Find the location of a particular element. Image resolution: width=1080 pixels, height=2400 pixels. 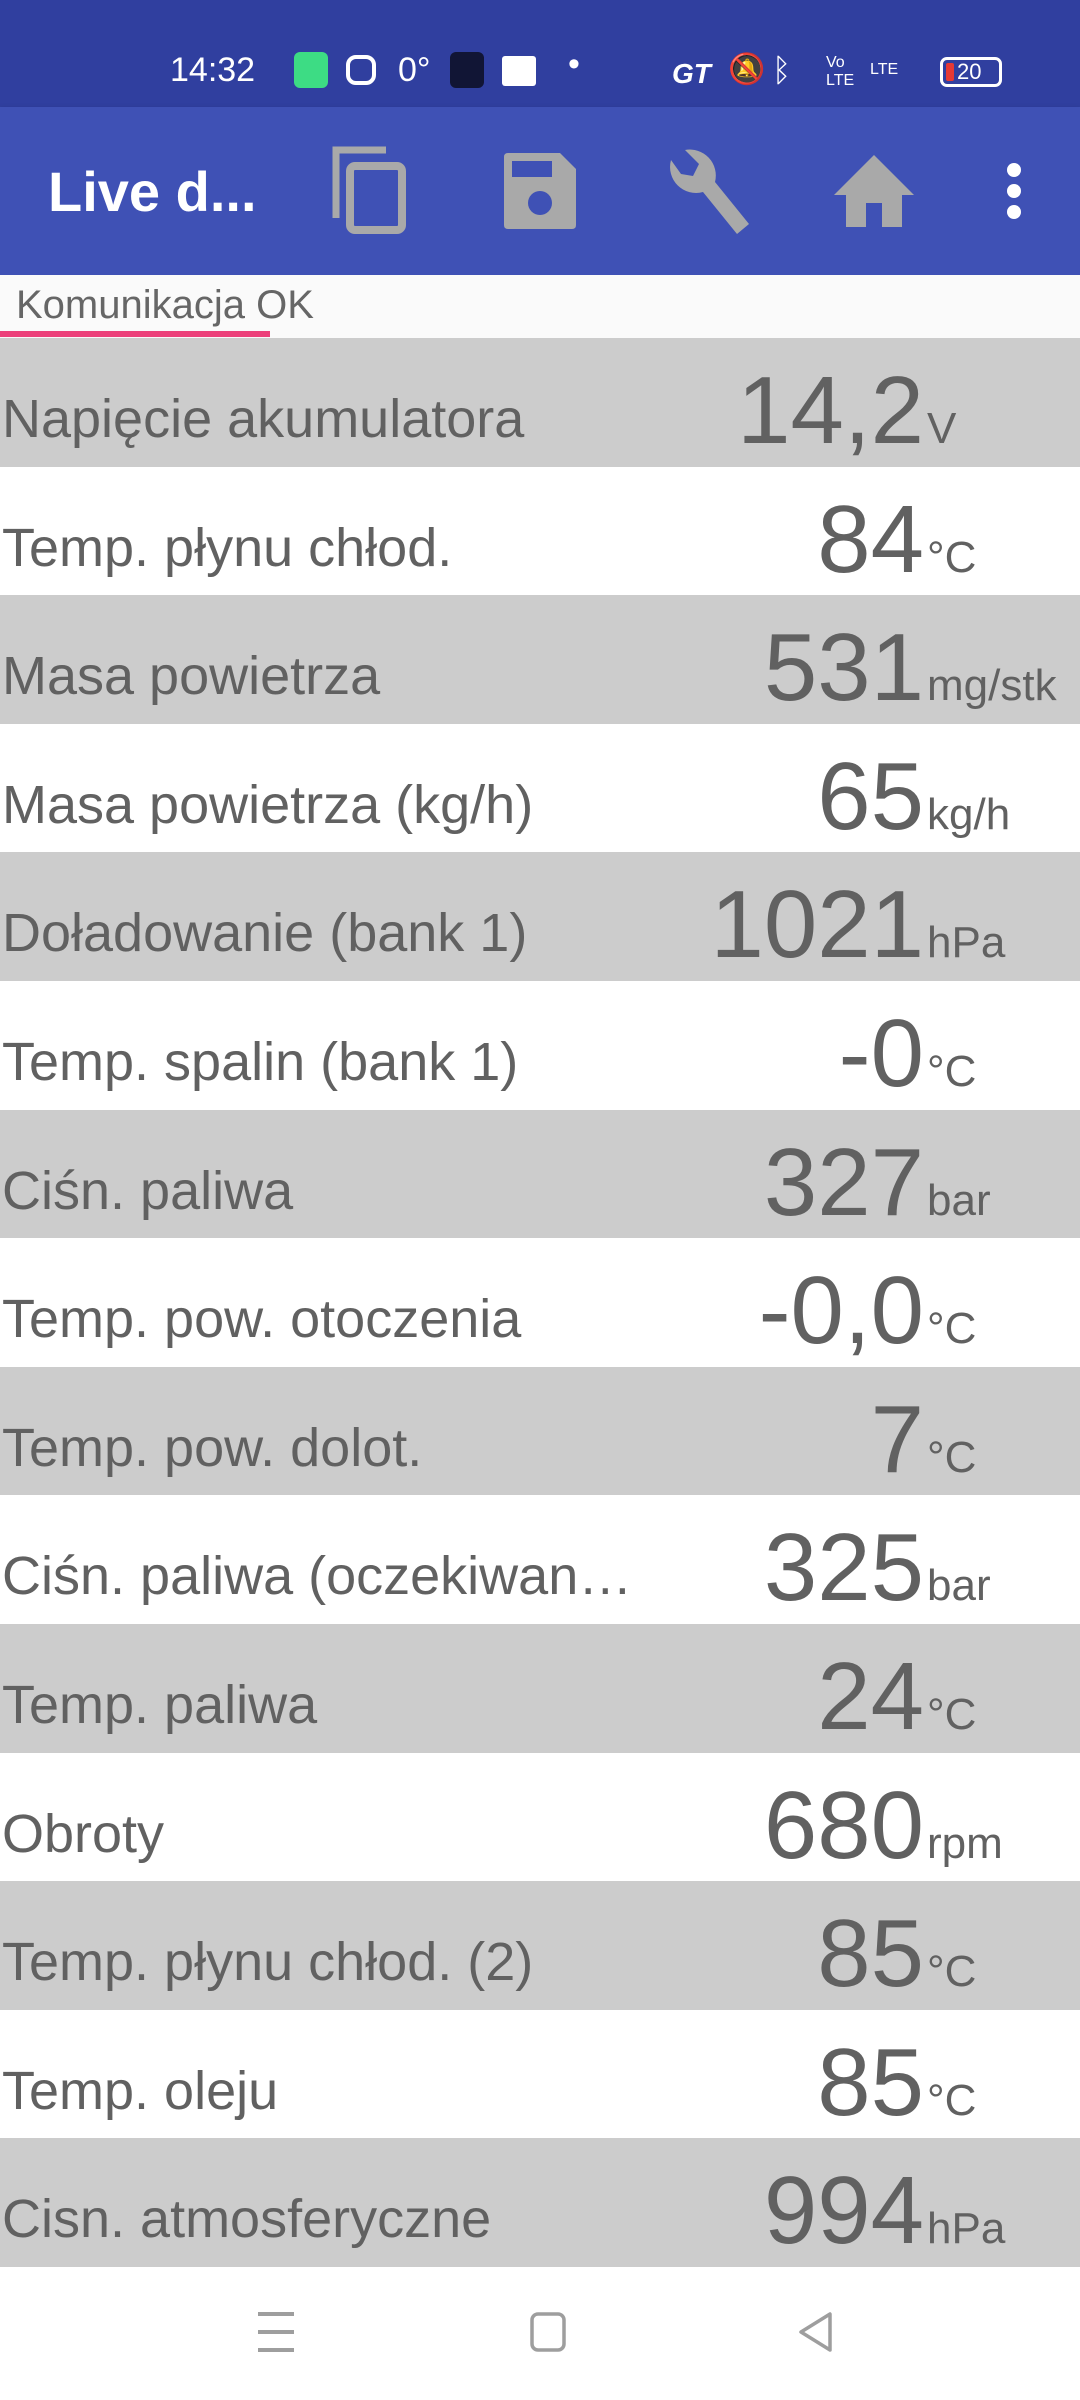

battery-icon: 20 is located at coordinates (971, 72).